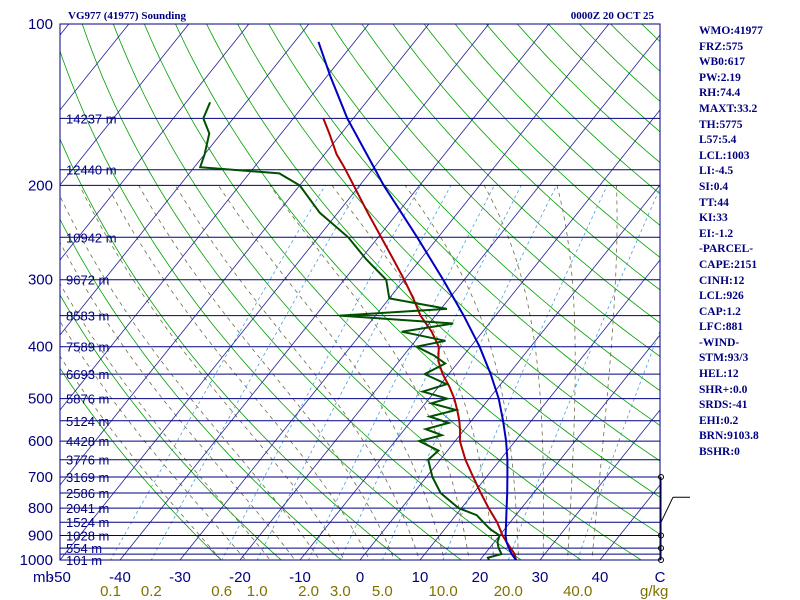 Image resolution: width=800 pixels, height=600 pixels. I want to click on chart-title: VG977 (41977) Sounding, so click(127, 16).